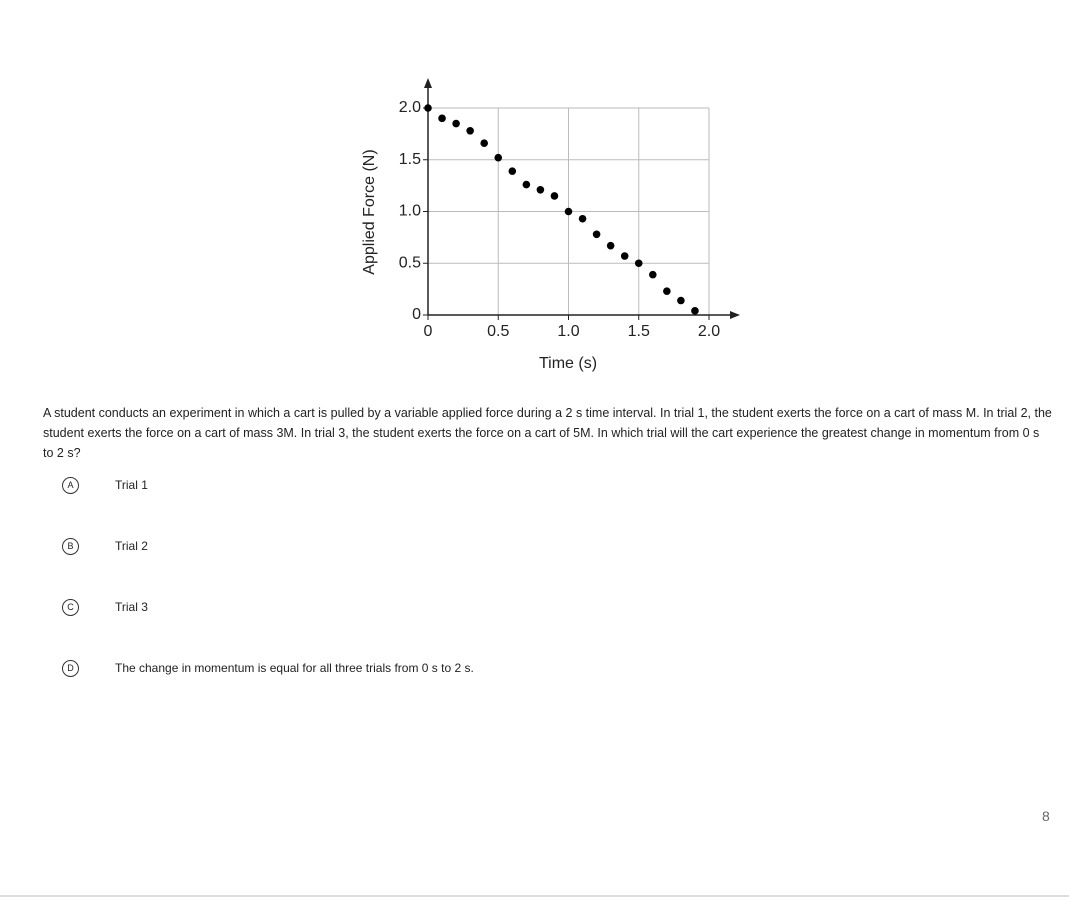  What do you see at coordinates (369, 211) in the screenshot?
I see `y-axis-label: Applied Force (N)` at bounding box center [369, 211].